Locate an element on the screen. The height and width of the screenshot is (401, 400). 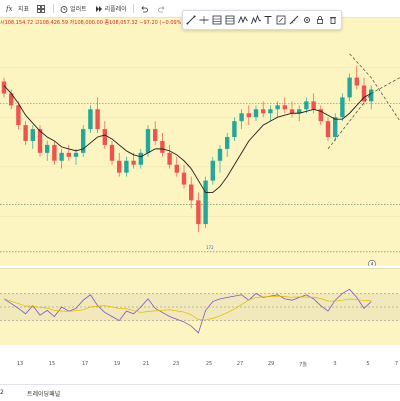
text-icon is located at coordinates (268, 20).